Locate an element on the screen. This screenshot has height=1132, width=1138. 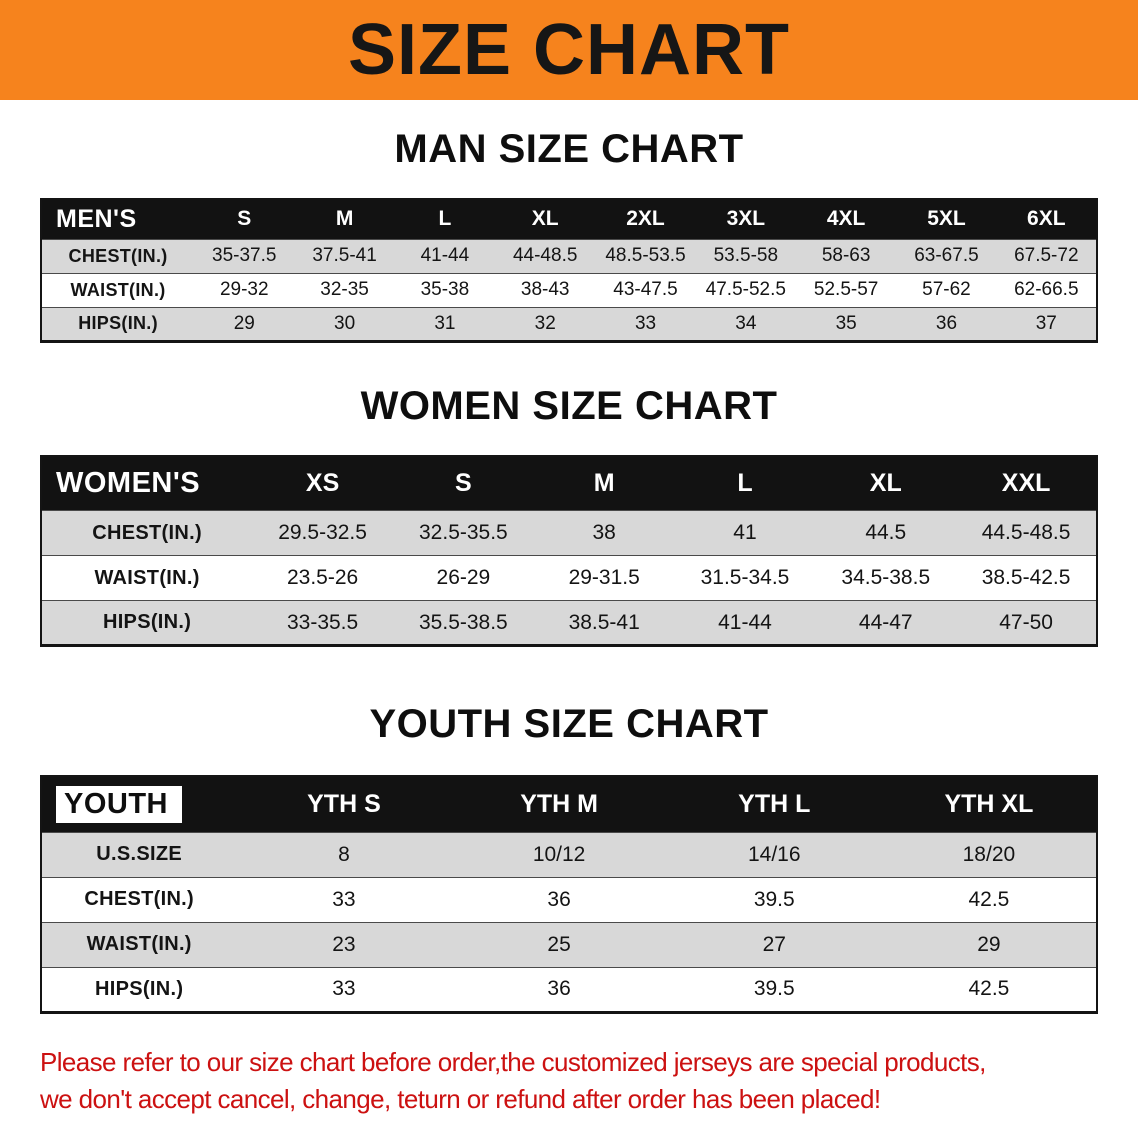
men-cell: 57-62 is located at coordinates (946, 290).